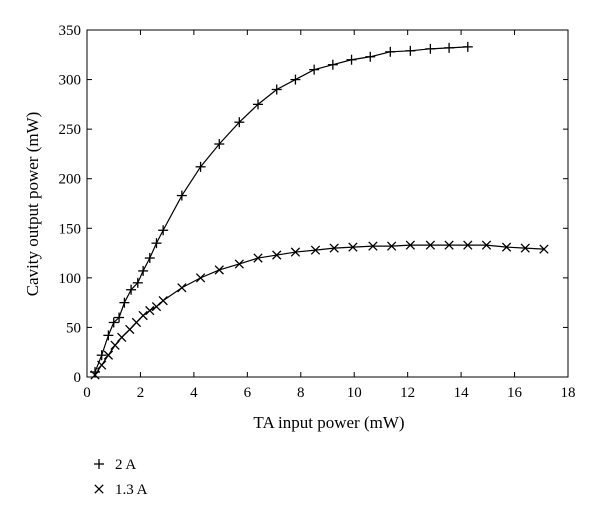 The width and height of the screenshot is (600, 518). Describe the element at coordinates (70, 130) in the screenshot. I see `y-tick-label: 250` at that location.